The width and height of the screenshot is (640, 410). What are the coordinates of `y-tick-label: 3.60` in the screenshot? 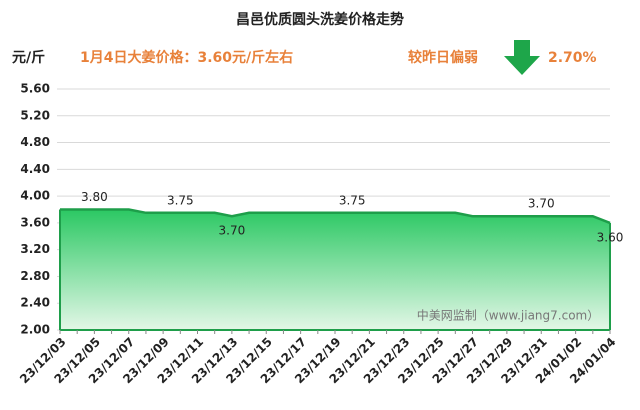 It's located at (35, 222).